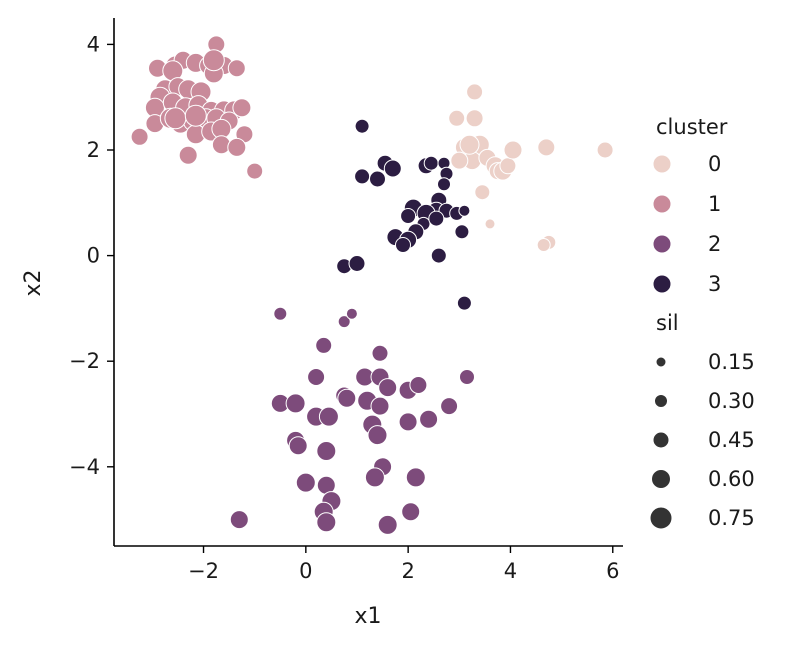 The image size is (792, 648). I want to click on x-ticks: −2 0 2 4 6, so click(403, 564).